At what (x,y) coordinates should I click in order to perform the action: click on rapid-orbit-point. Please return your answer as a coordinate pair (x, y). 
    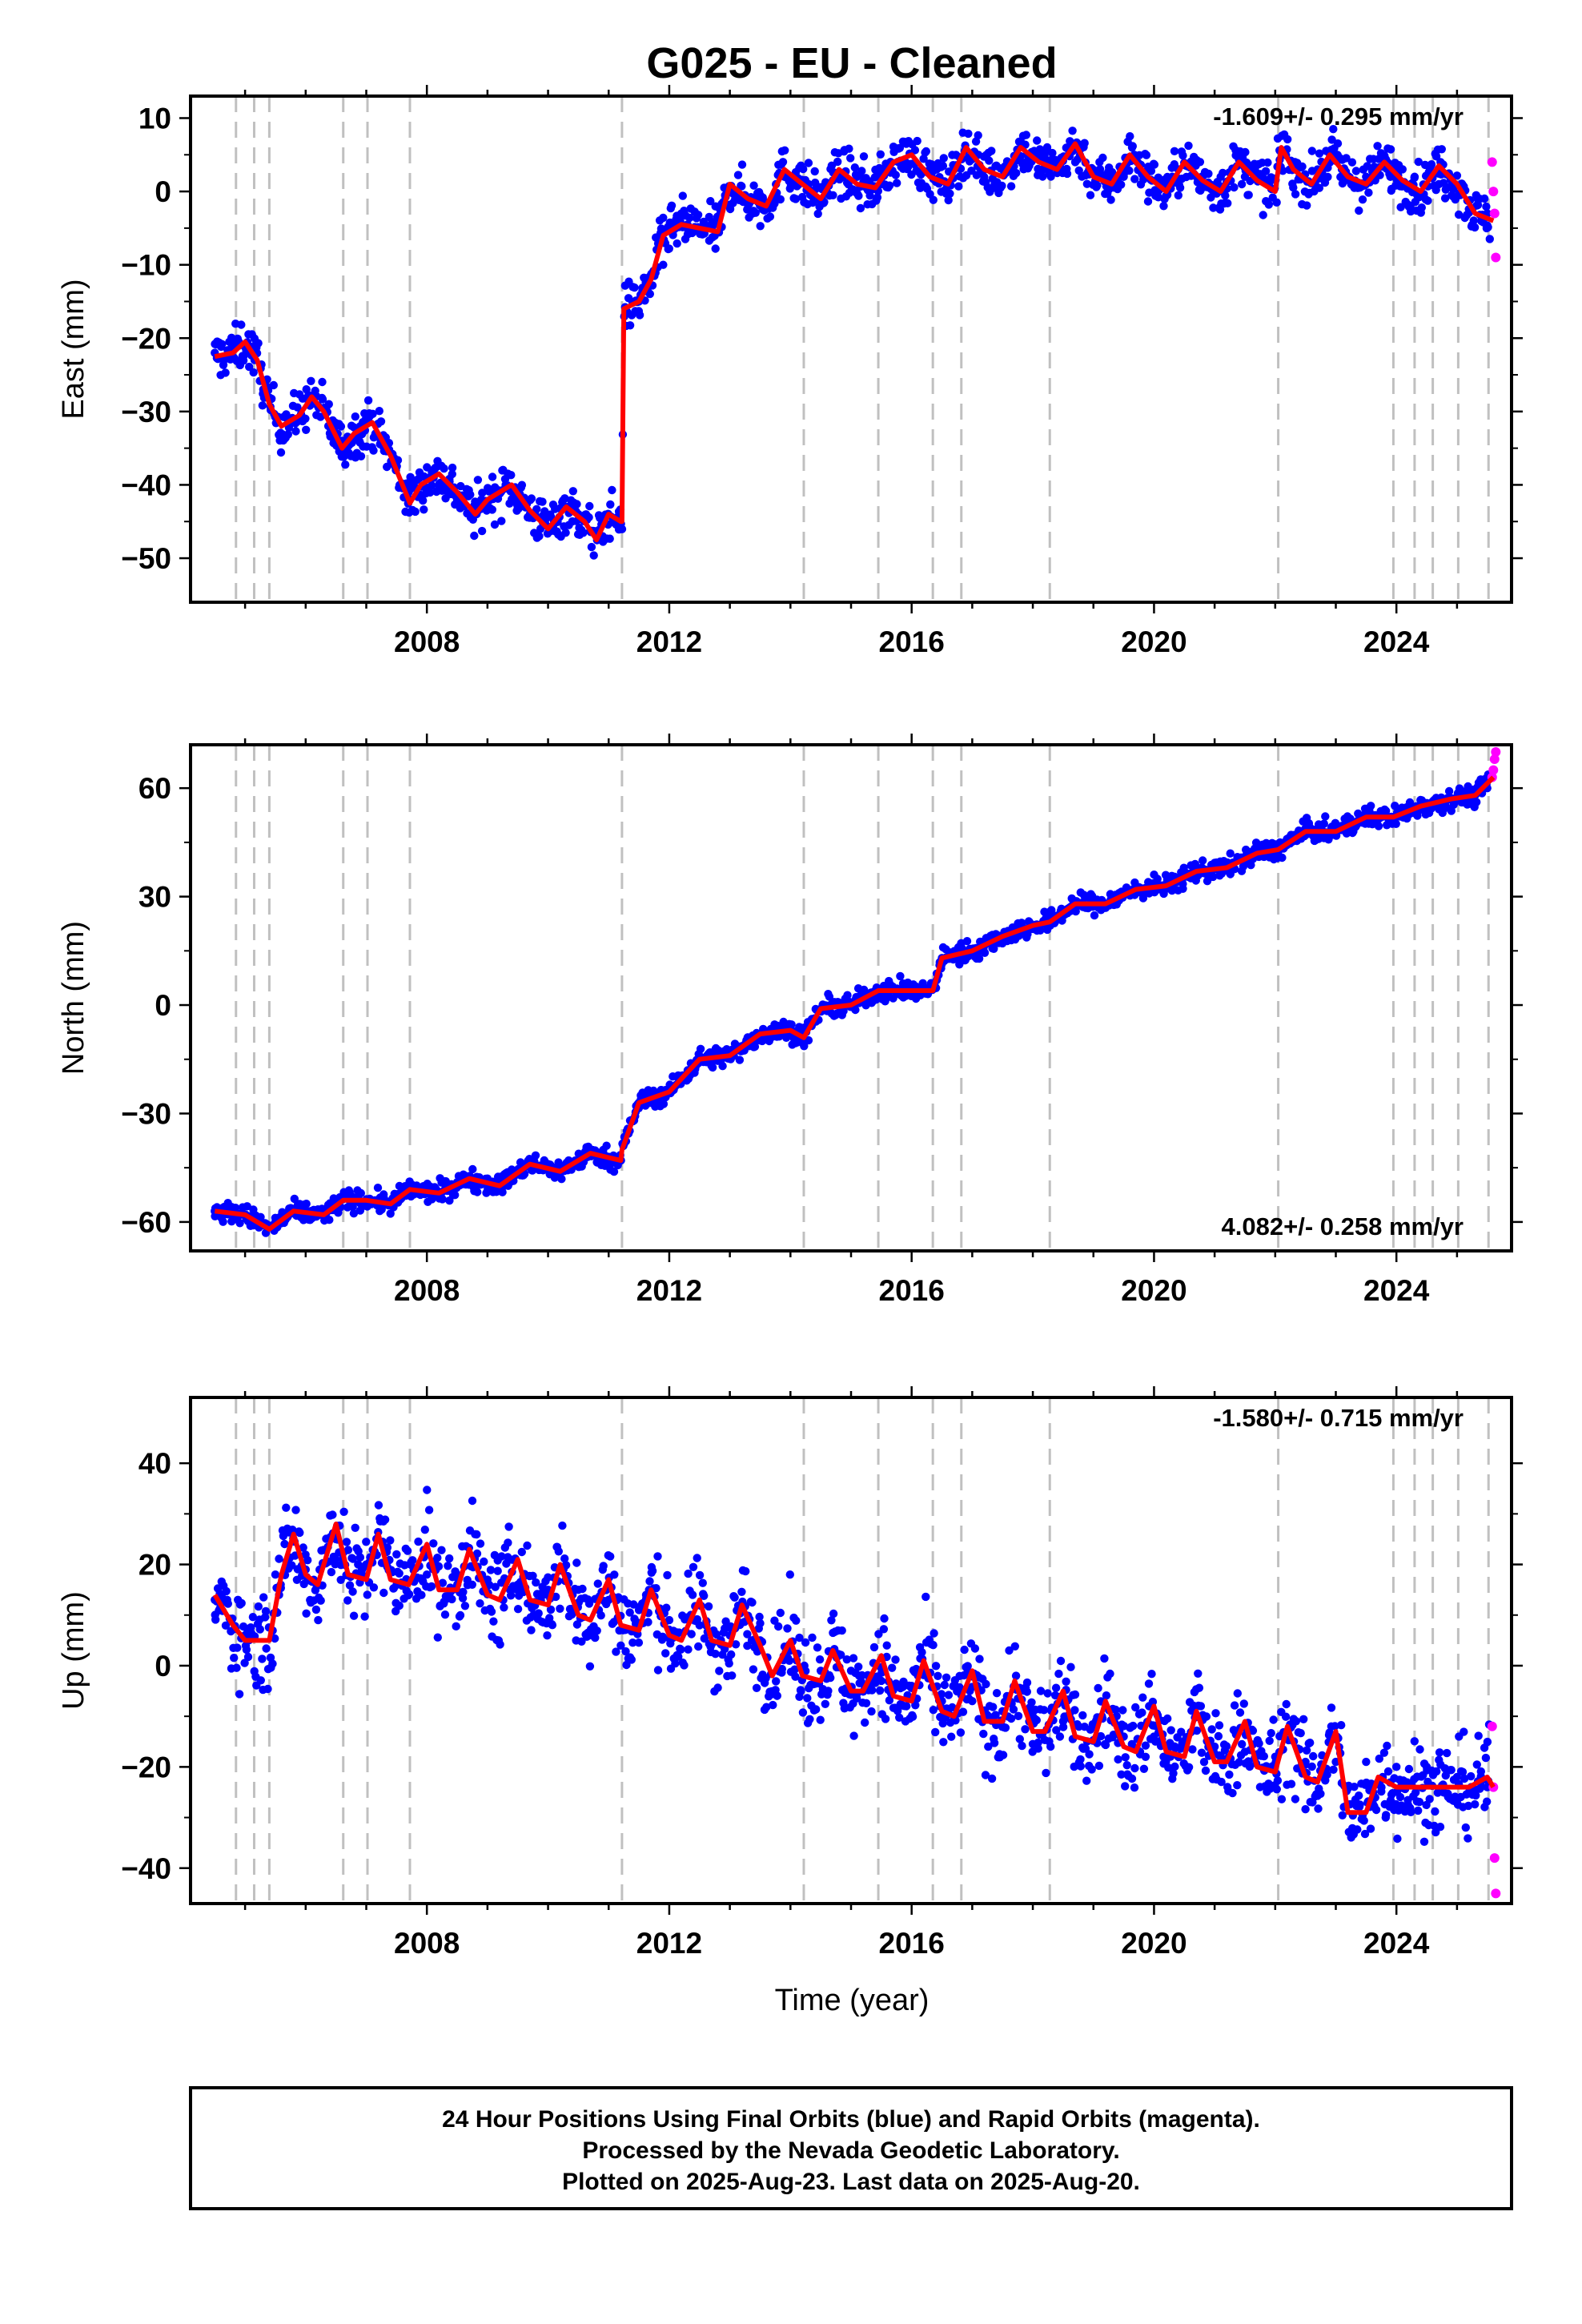
    Looking at the image, I should click on (1496, 1893).